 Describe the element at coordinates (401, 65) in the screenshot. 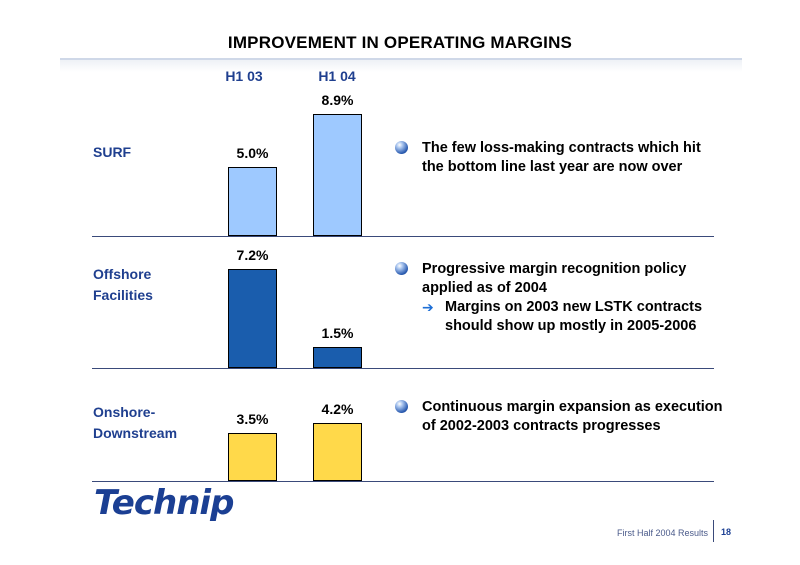

I see `title-band` at that location.